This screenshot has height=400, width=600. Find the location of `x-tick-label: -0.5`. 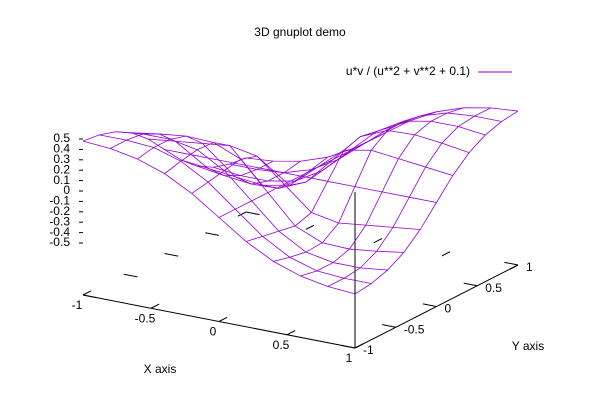

x-tick-label: -0.5 is located at coordinates (145, 318).